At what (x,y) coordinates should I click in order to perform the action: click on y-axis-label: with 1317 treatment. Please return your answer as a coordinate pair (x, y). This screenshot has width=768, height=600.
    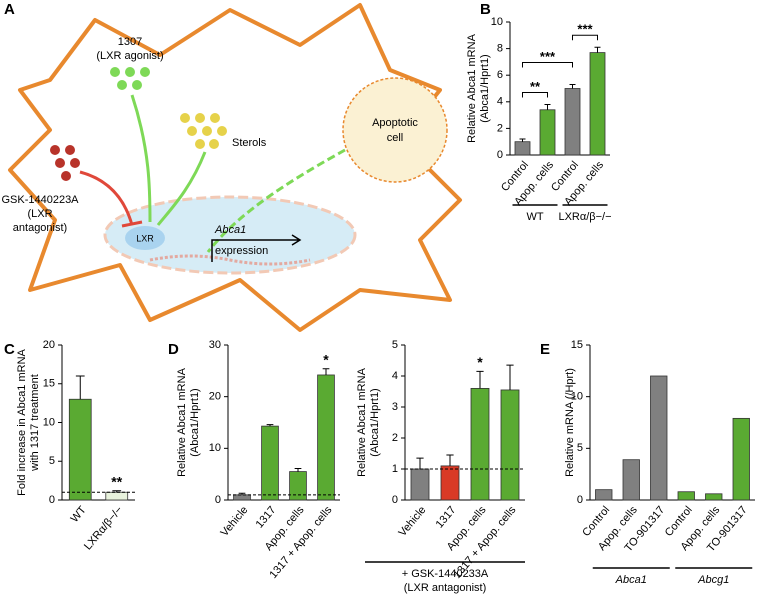
    Looking at the image, I should click on (35, 423).